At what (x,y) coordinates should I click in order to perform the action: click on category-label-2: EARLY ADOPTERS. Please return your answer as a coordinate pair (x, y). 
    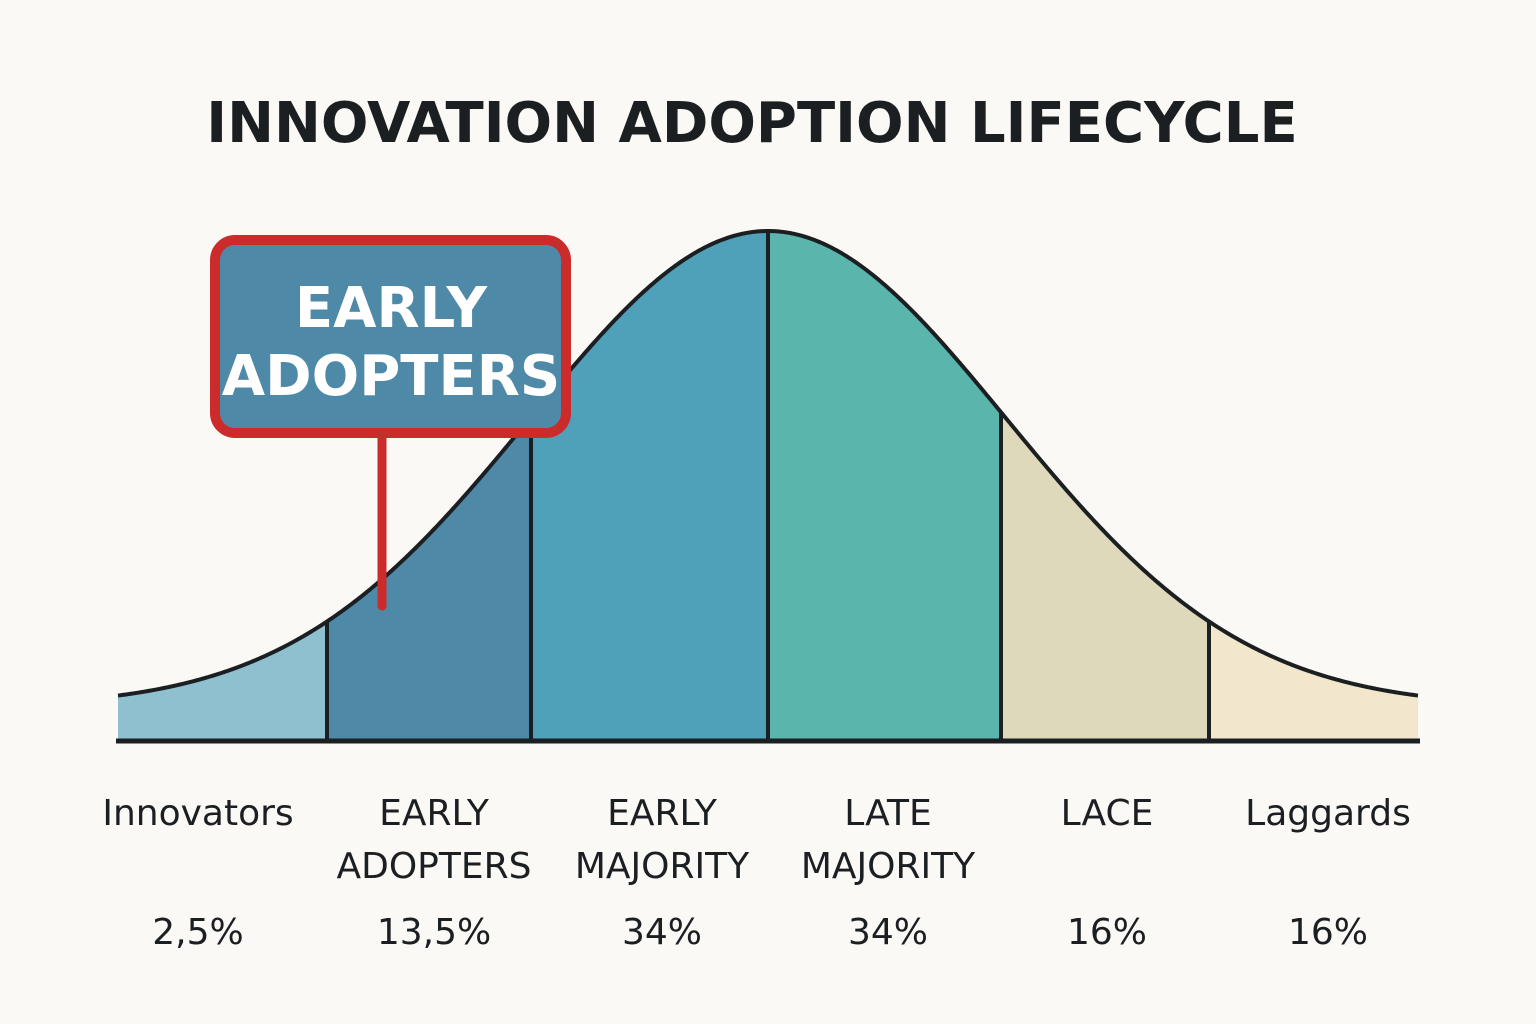
    Looking at the image, I should click on (434, 840).